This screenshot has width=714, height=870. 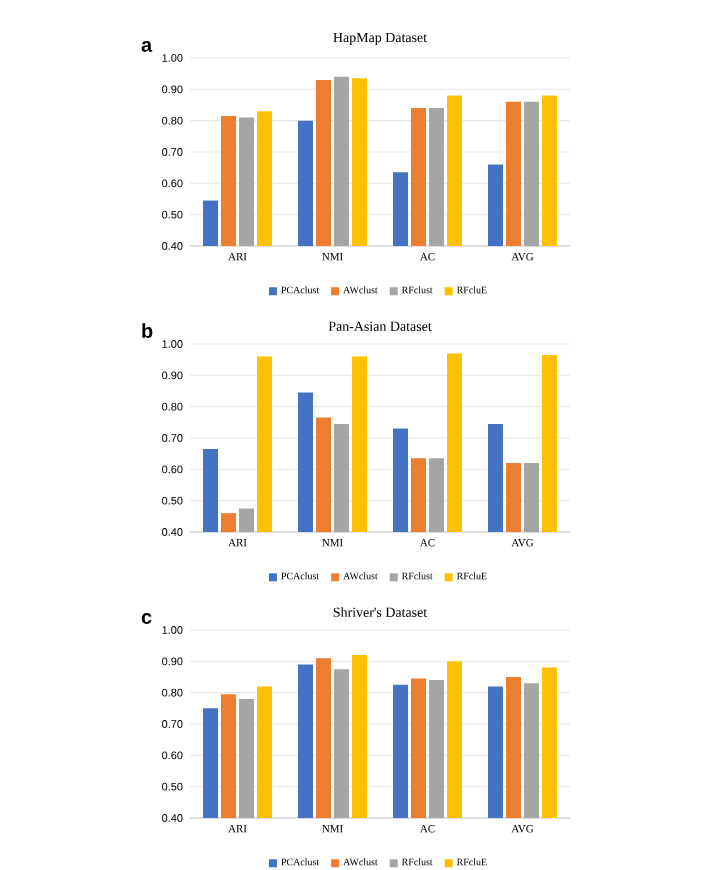 What do you see at coordinates (147, 46) in the screenshot?
I see `text: a` at bounding box center [147, 46].